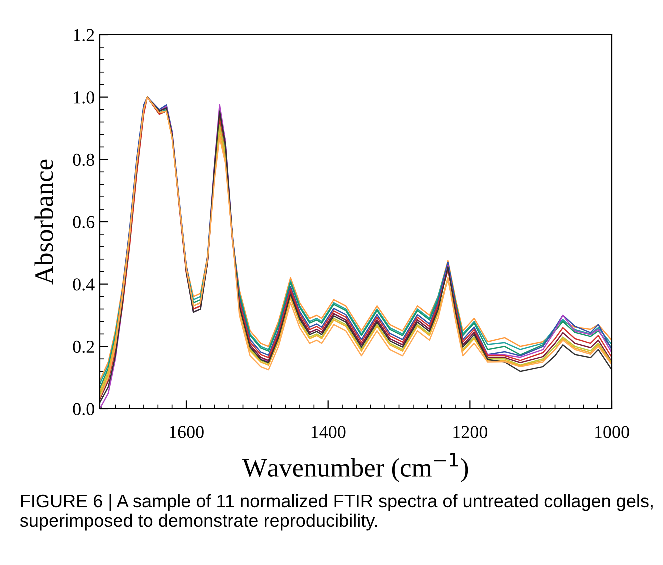 The image size is (663, 565). What do you see at coordinates (355, 467) in the screenshot?
I see `x-axis-title: Wavenumber (cm$^{−1}$)` at bounding box center [355, 467].